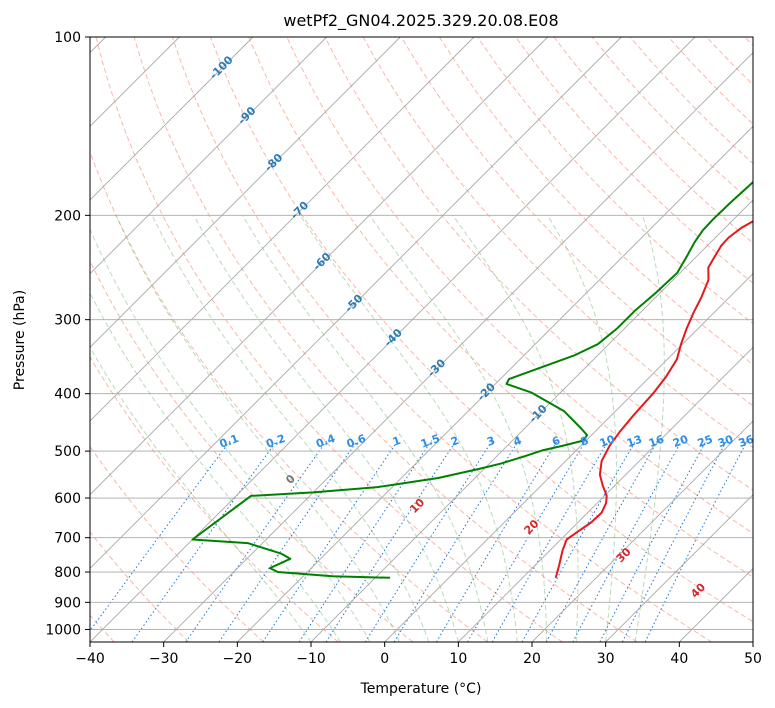 This screenshot has width=775, height=708. I want to click on mixing-ratio-label: 16, so click(656, 441).